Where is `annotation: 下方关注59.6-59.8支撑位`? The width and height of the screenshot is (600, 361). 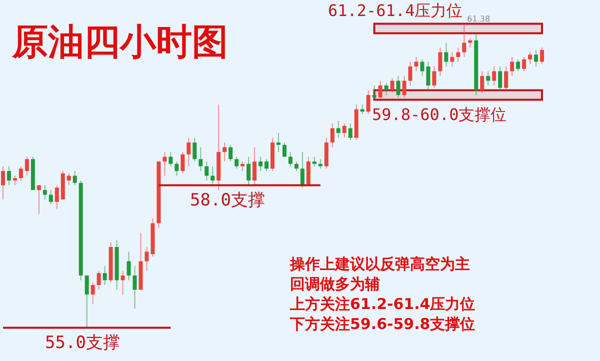
annotation: 下方关注59.6-59.8支撑位 is located at coordinates (383, 324).